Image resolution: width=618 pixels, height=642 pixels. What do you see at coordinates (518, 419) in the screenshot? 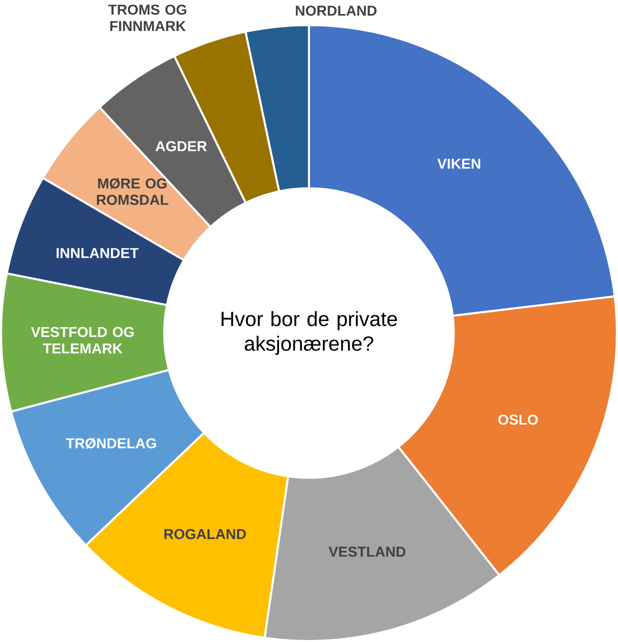
I see `slice-label: OSLO` at bounding box center [518, 419].